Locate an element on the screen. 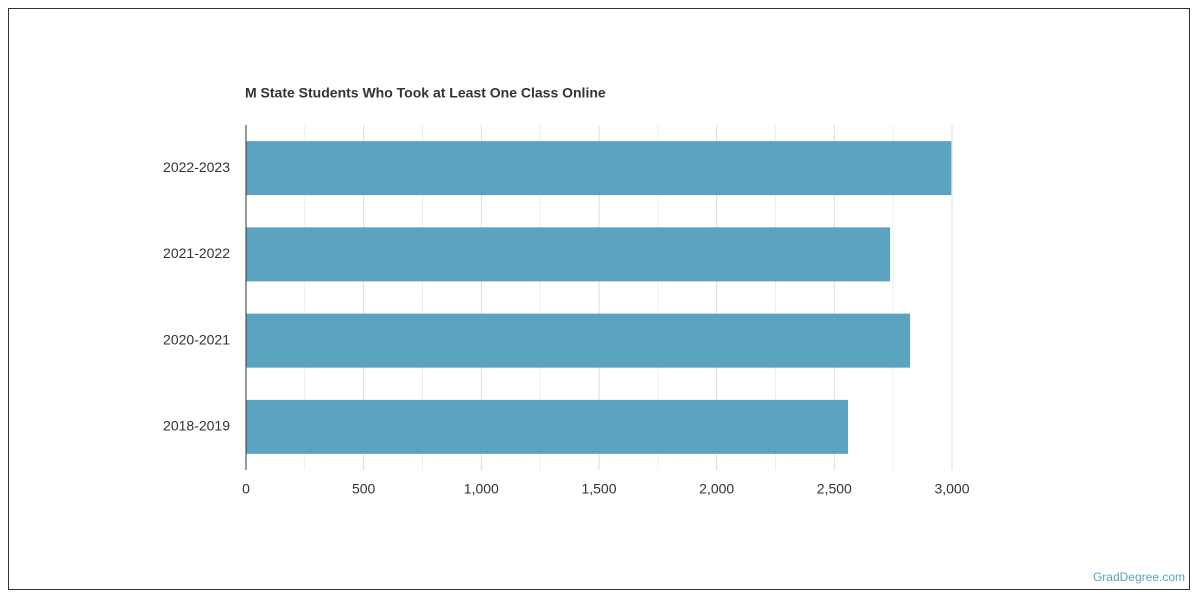 This screenshot has width=1200, height=600. y-tick-label: 2022-2023 is located at coordinates (196, 167).